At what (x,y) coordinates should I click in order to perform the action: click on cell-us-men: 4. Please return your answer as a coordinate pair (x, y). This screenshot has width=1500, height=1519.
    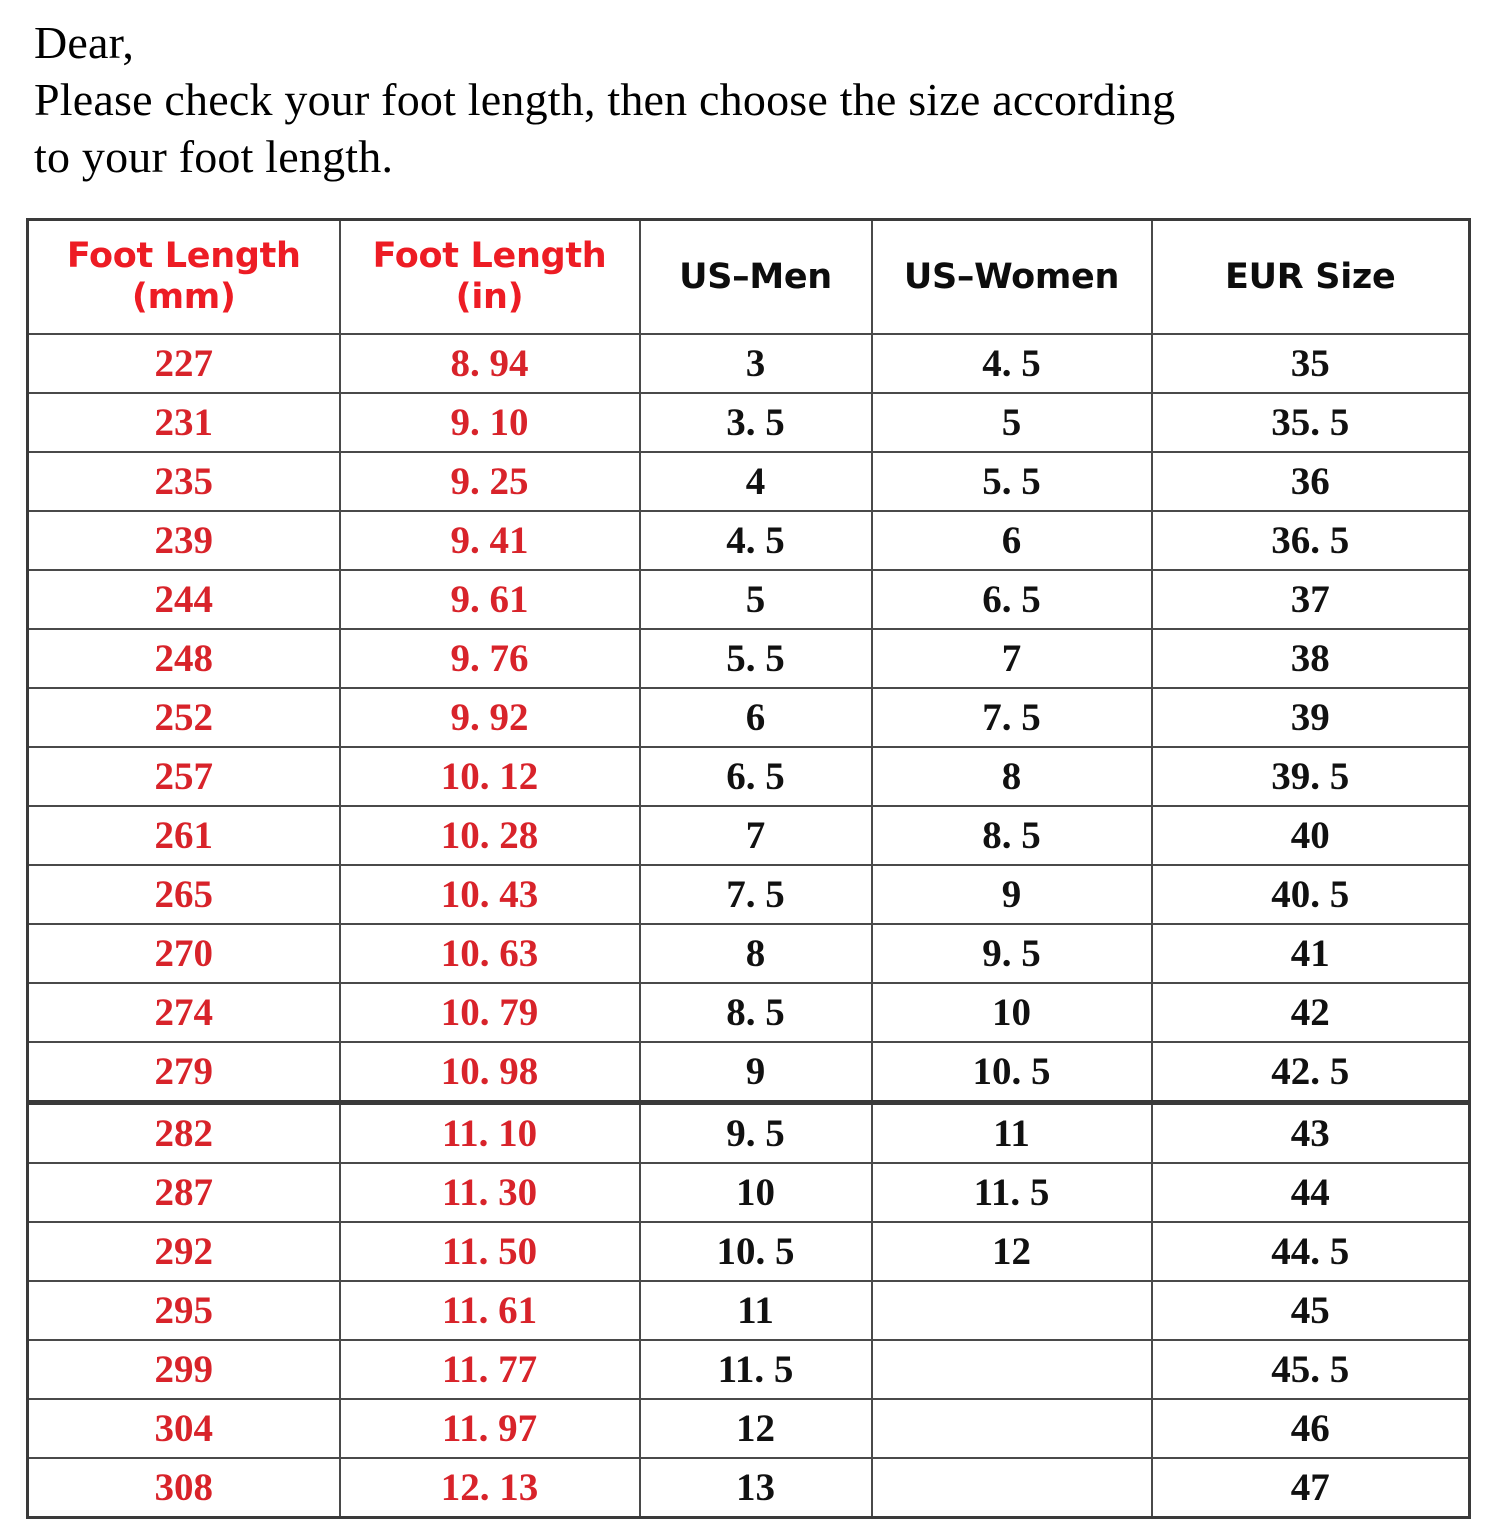
    Looking at the image, I should click on (755, 481).